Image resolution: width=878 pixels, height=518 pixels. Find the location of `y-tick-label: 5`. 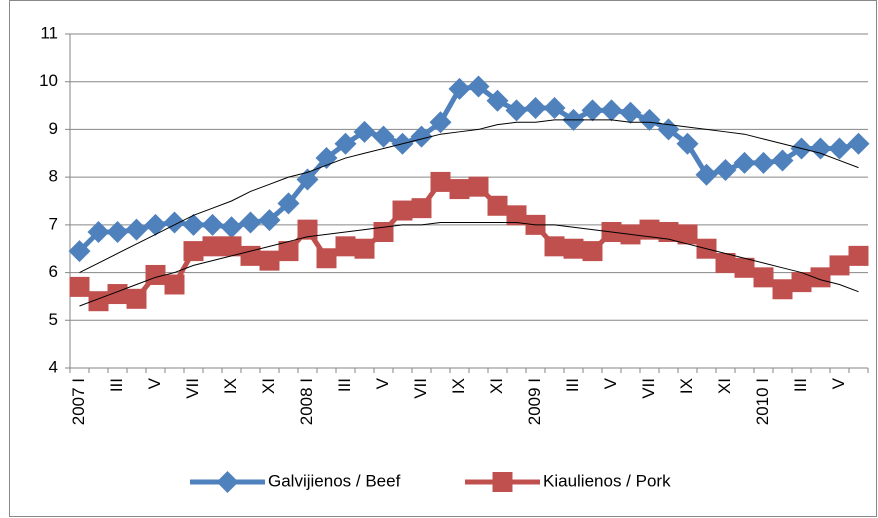

y-tick-label: 5 is located at coordinates (53, 319).